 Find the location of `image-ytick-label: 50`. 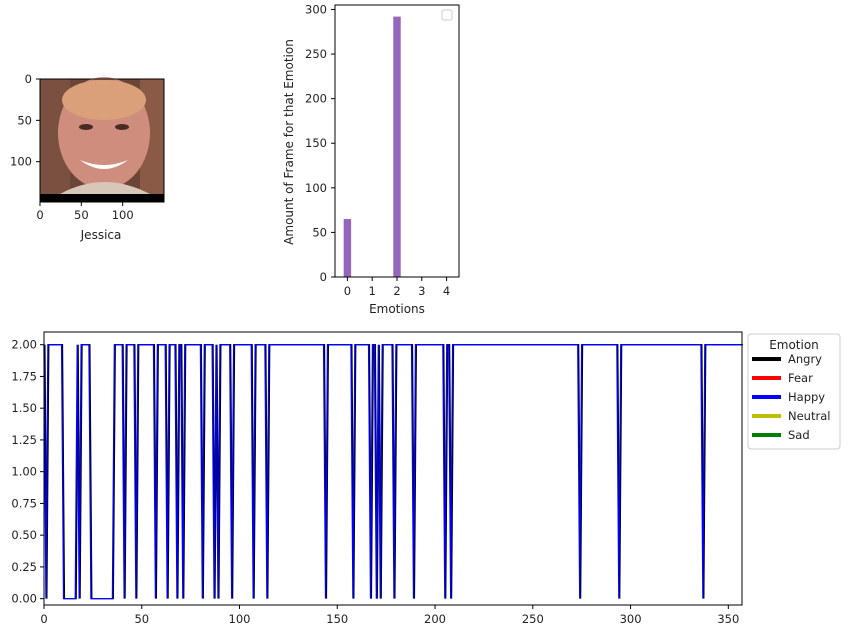

image-ytick-label: 50 is located at coordinates (24, 120).